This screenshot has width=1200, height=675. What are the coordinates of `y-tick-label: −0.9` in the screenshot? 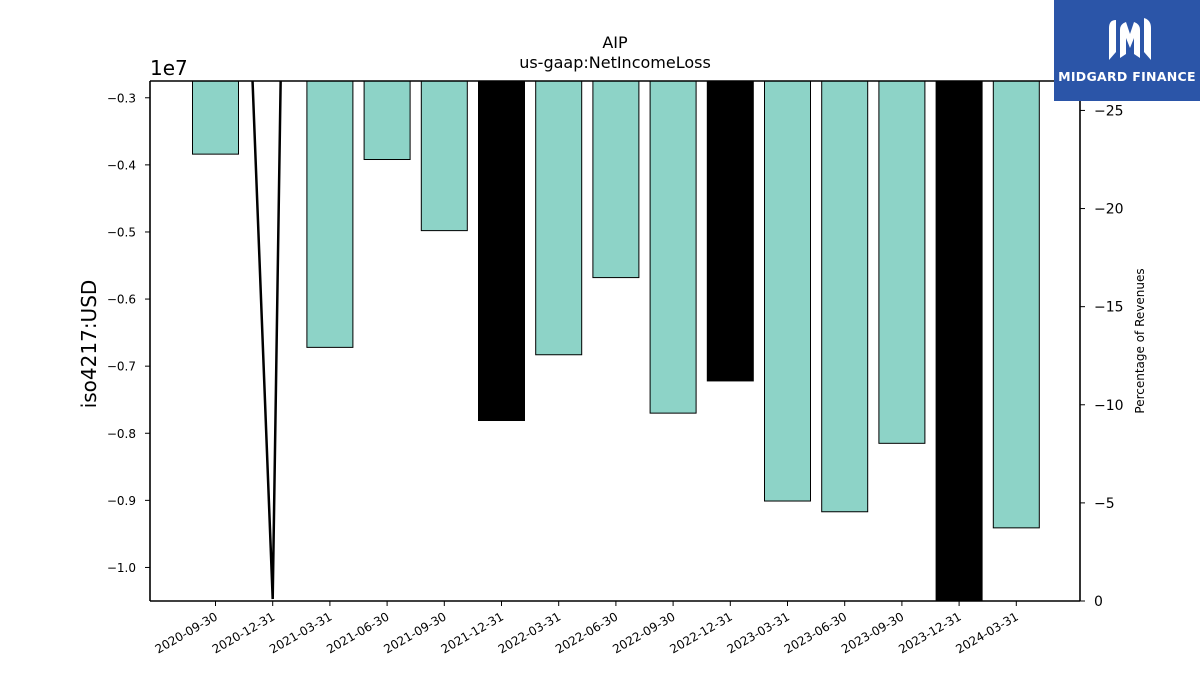 It's located at (121, 501).